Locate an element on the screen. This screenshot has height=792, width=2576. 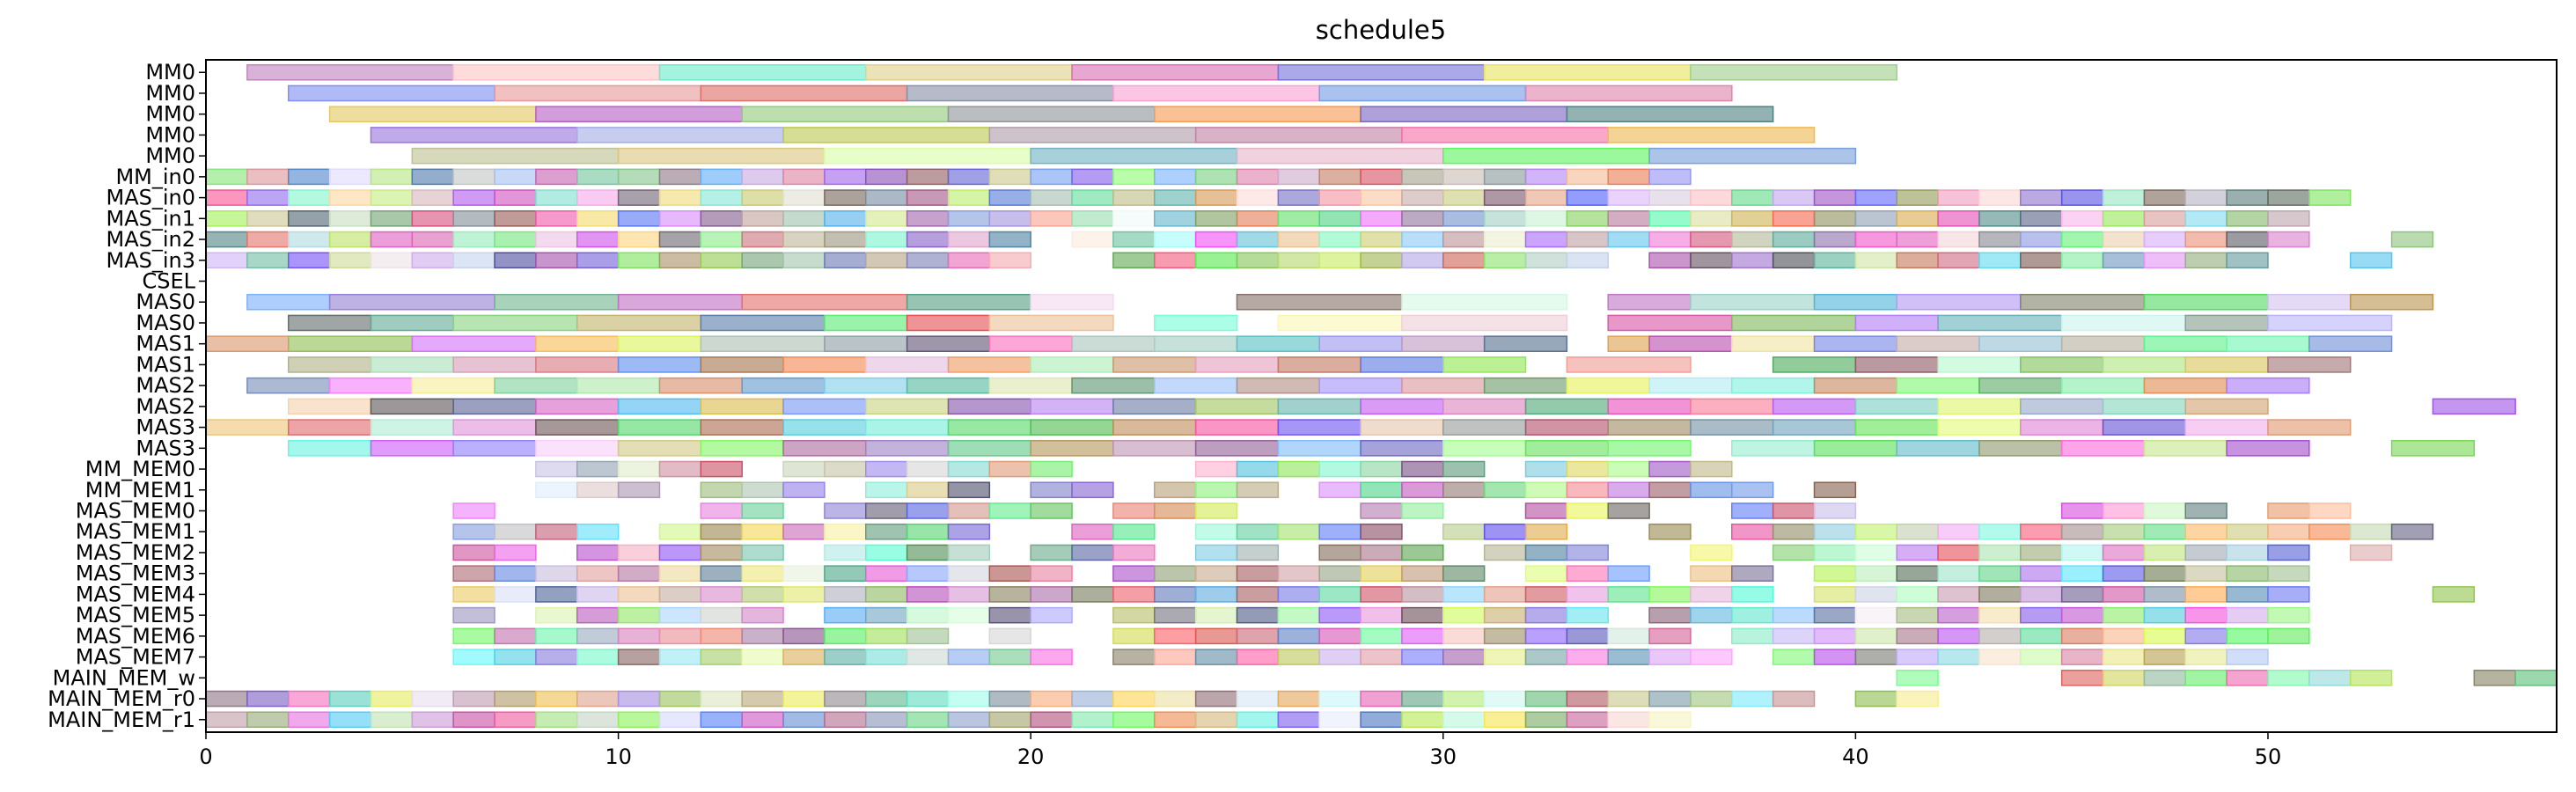
y-tick-label: MAIN_MEM_r1 is located at coordinates (121, 720).